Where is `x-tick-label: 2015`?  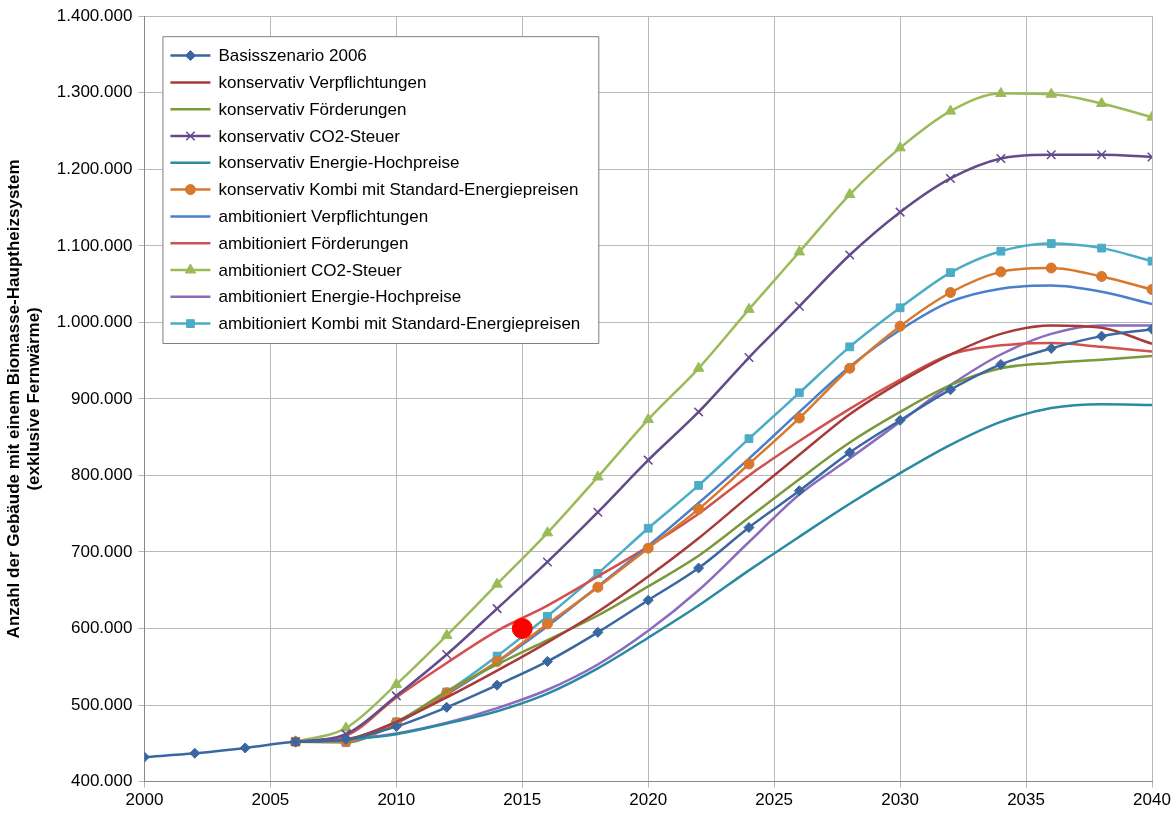
x-tick-label: 2015 is located at coordinates (522, 800).